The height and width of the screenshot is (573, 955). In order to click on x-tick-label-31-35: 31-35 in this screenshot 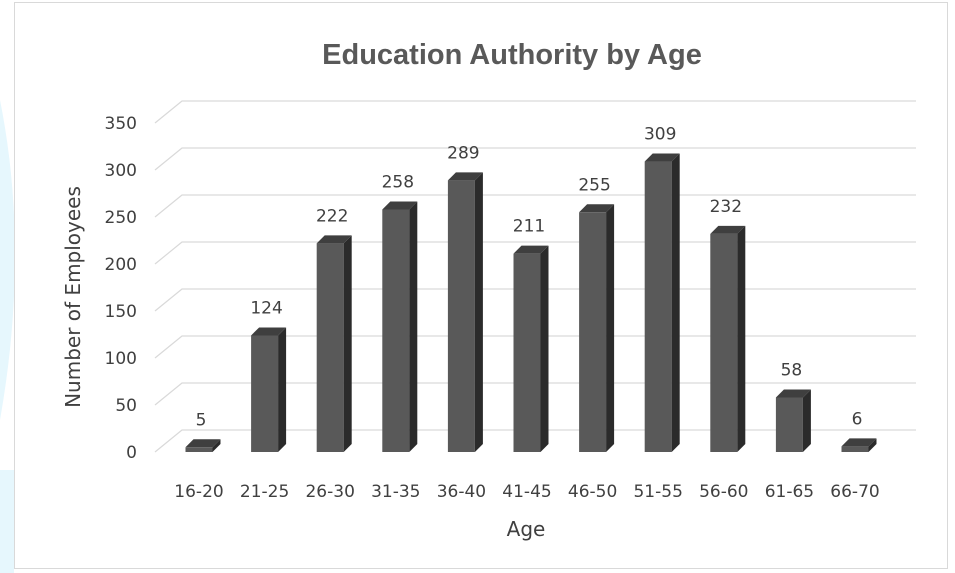, I will do `click(395, 492)`.